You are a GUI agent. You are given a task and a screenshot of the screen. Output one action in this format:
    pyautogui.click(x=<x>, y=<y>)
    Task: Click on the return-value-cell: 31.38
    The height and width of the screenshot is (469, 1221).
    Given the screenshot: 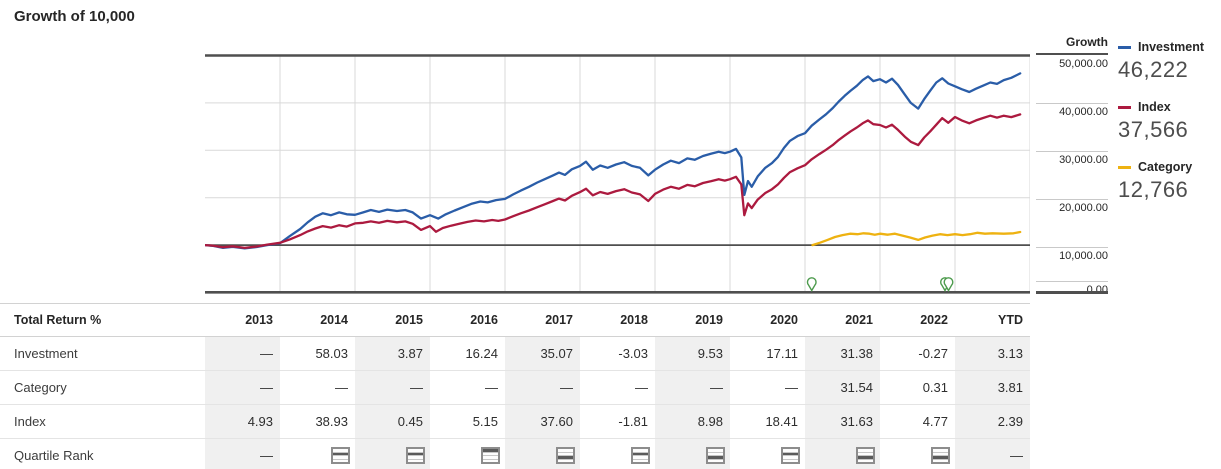 What is the action you would take?
    pyautogui.click(x=842, y=353)
    